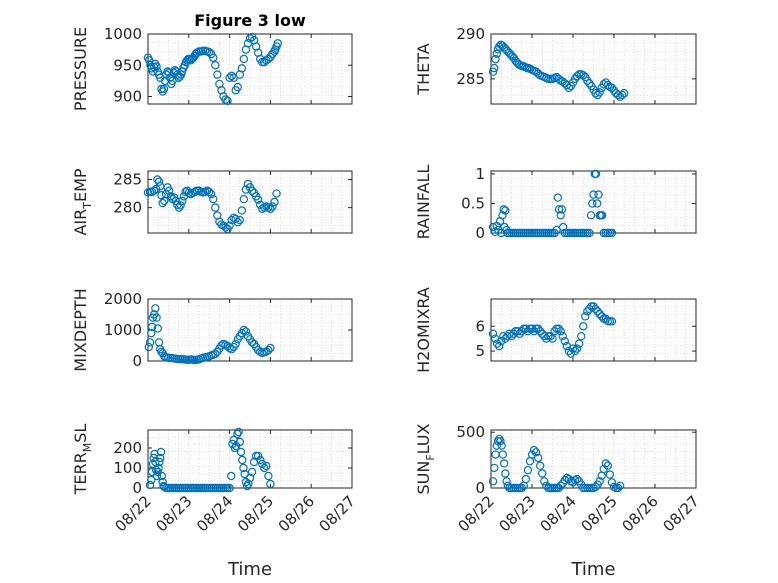  I want to click on y-tick-label: 1000, so click(123, 330).